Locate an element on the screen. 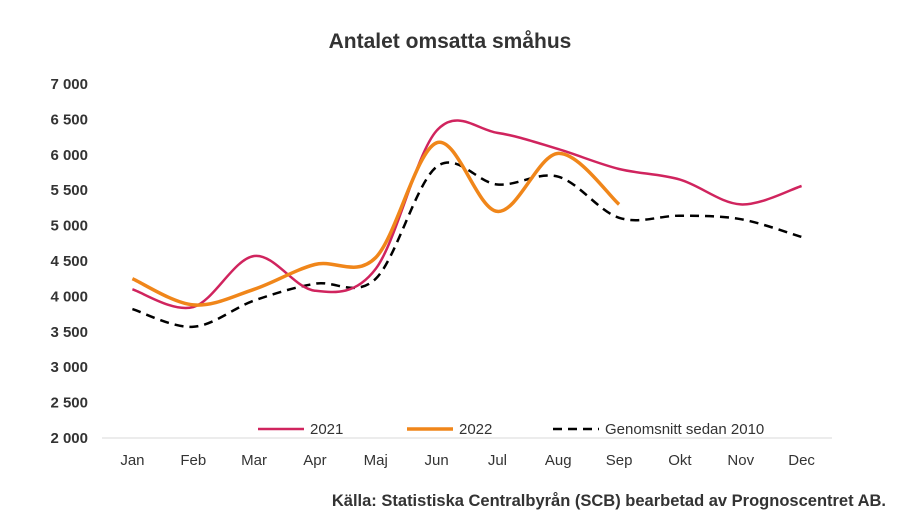  x-axis: Jan Feb Mar Apr Maj Jun Jul Aug Sep Okt Nov Dec is located at coordinates (467, 453).